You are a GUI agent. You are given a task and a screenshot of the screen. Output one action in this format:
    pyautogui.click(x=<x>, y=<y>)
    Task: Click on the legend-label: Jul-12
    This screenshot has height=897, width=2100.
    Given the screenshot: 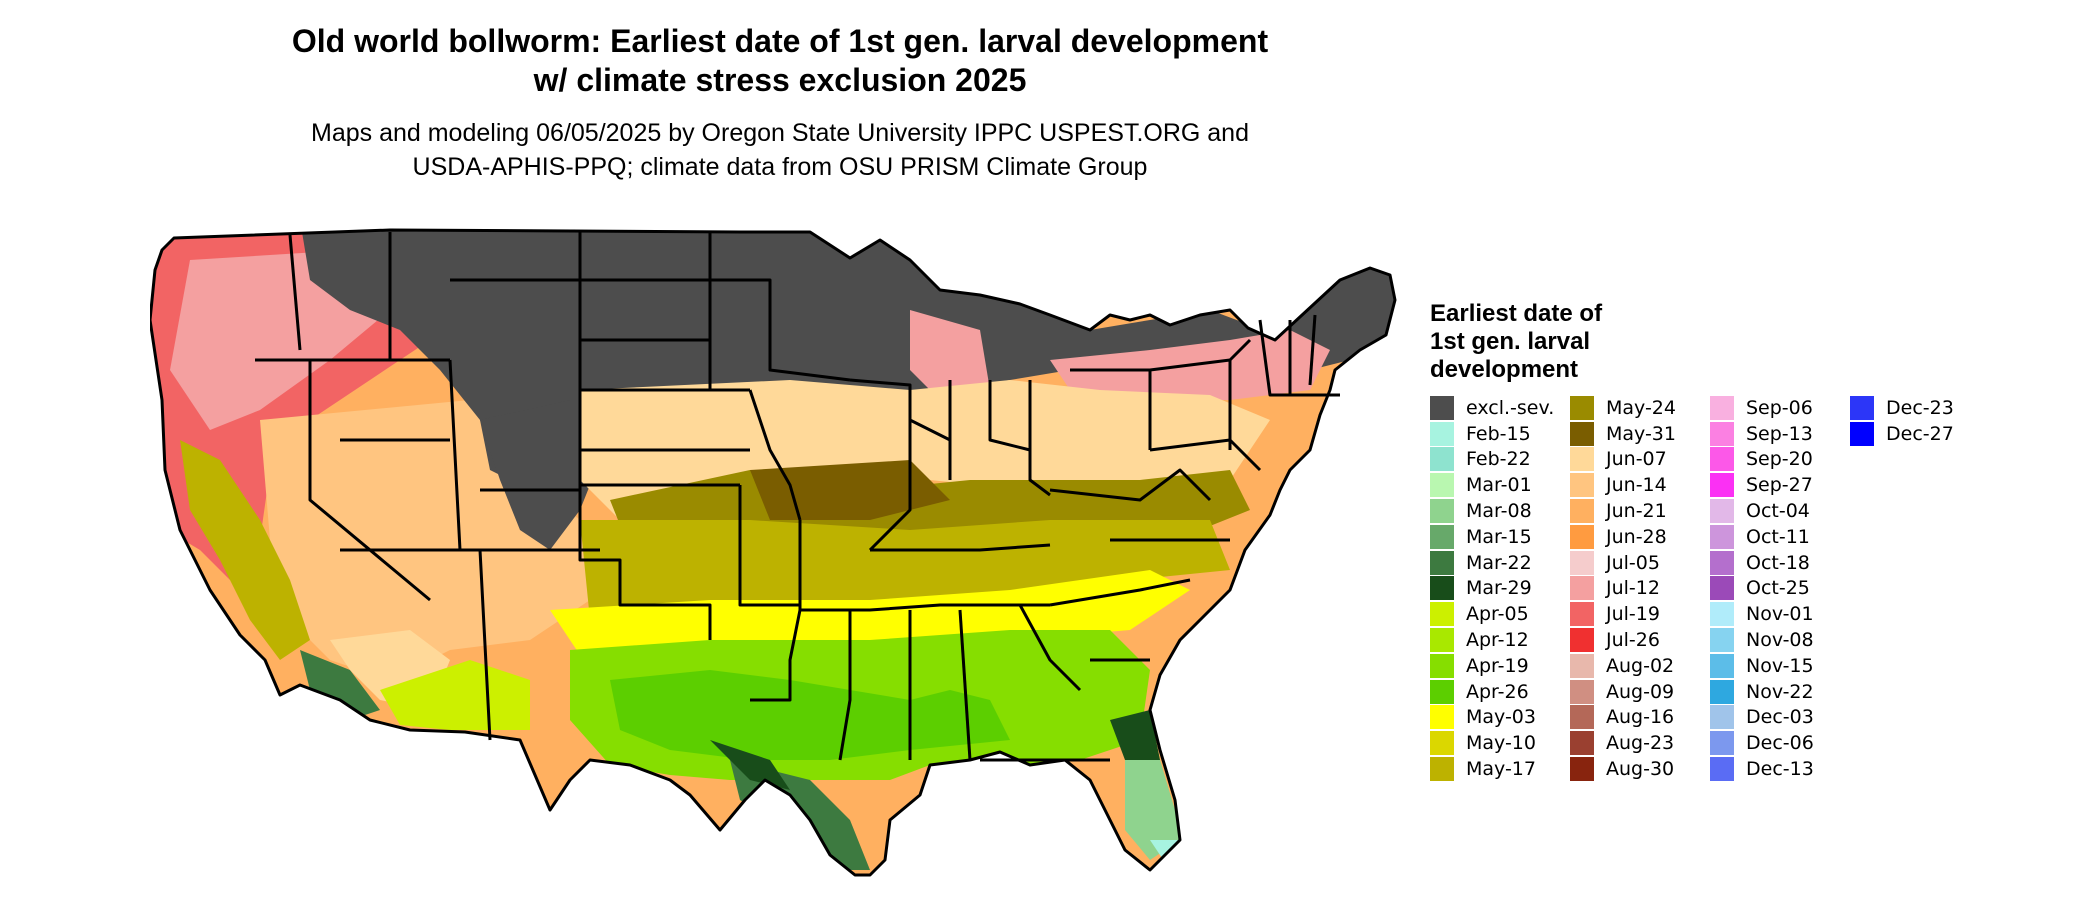 What is the action you would take?
    pyautogui.click(x=1633, y=588)
    